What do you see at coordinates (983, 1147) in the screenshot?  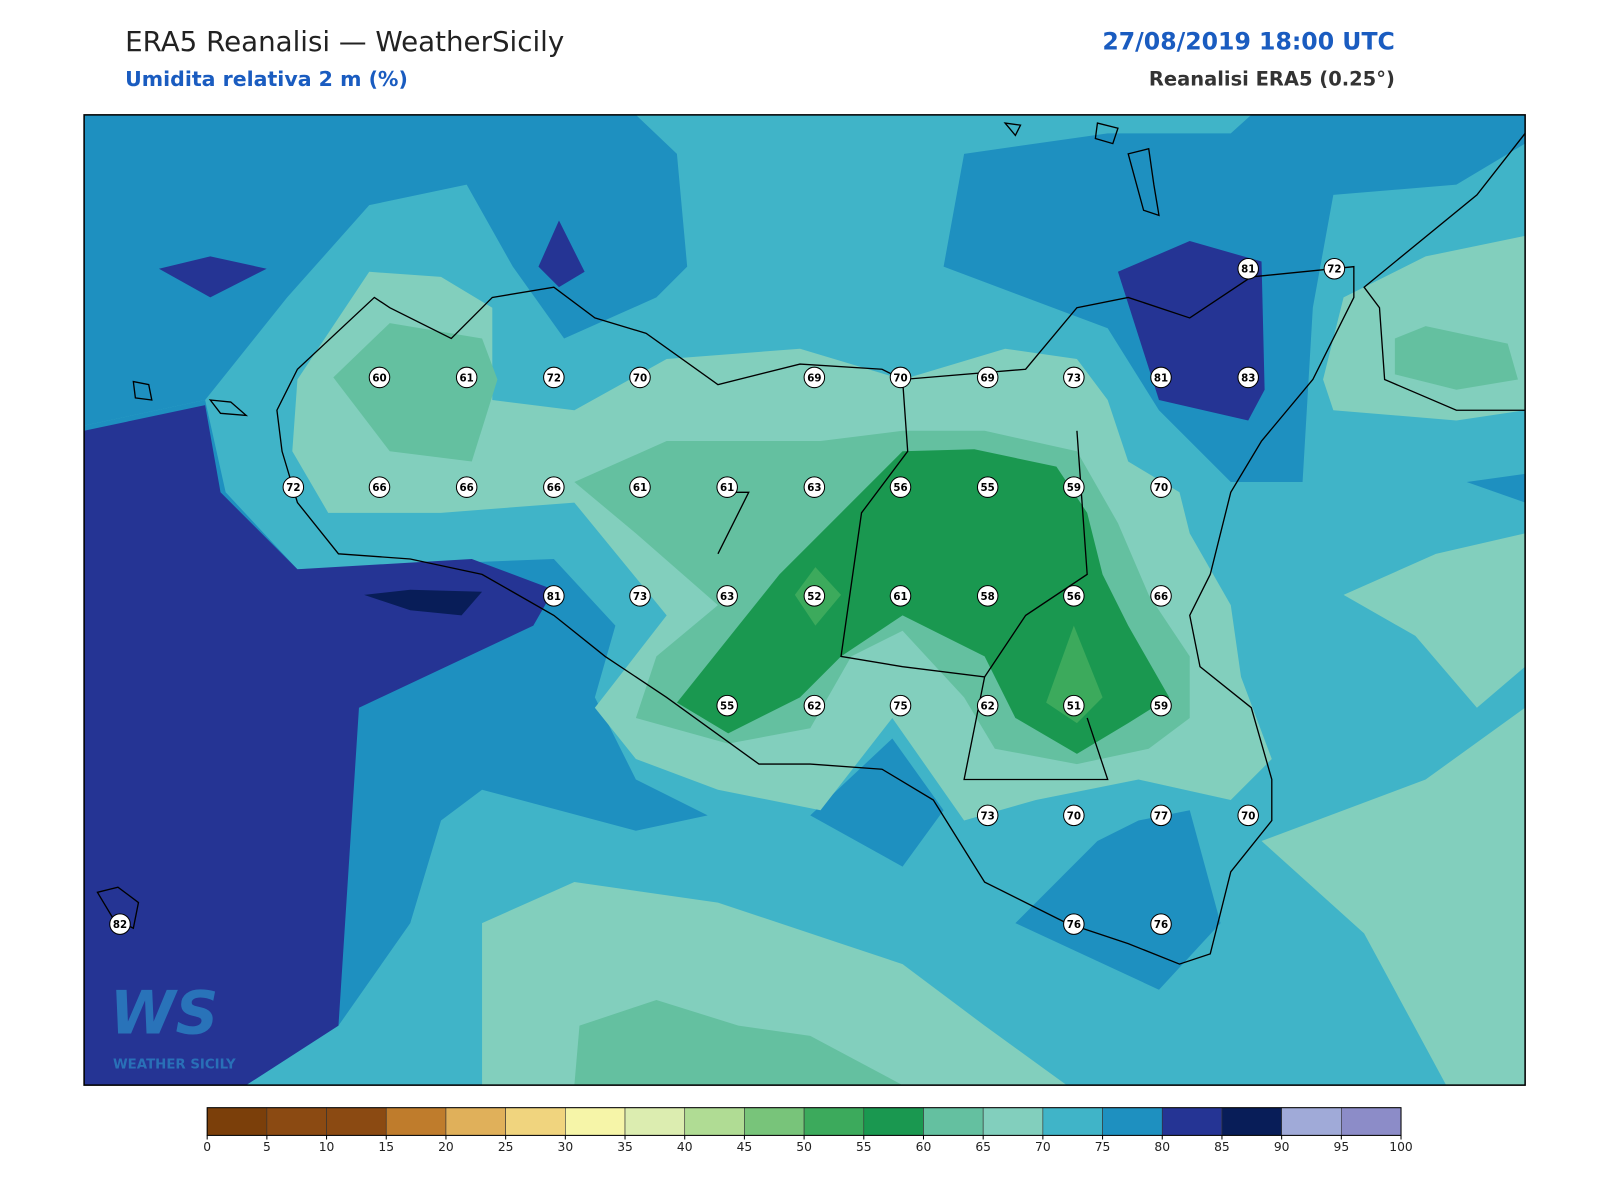 I see `colorbar-tick-label: 65` at bounding box center [983, 1147].